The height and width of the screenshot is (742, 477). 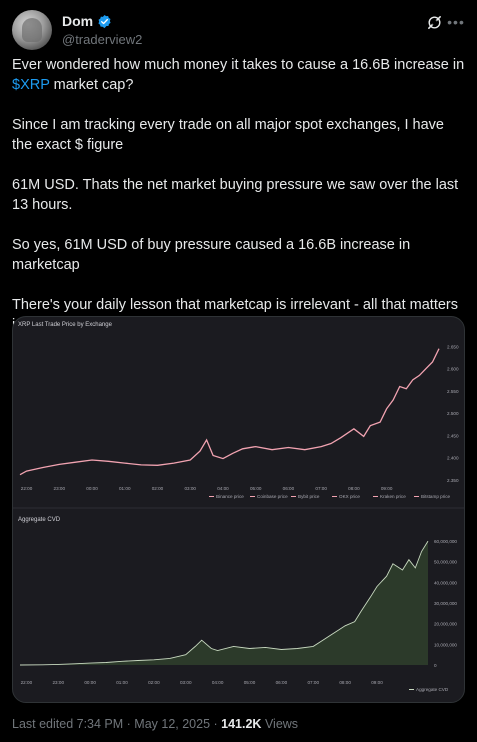 What do you see at coordinates (91, 85) in the screenshot?
I see `tweet-line1-post: market cap?` at bounding box center [91, 85].